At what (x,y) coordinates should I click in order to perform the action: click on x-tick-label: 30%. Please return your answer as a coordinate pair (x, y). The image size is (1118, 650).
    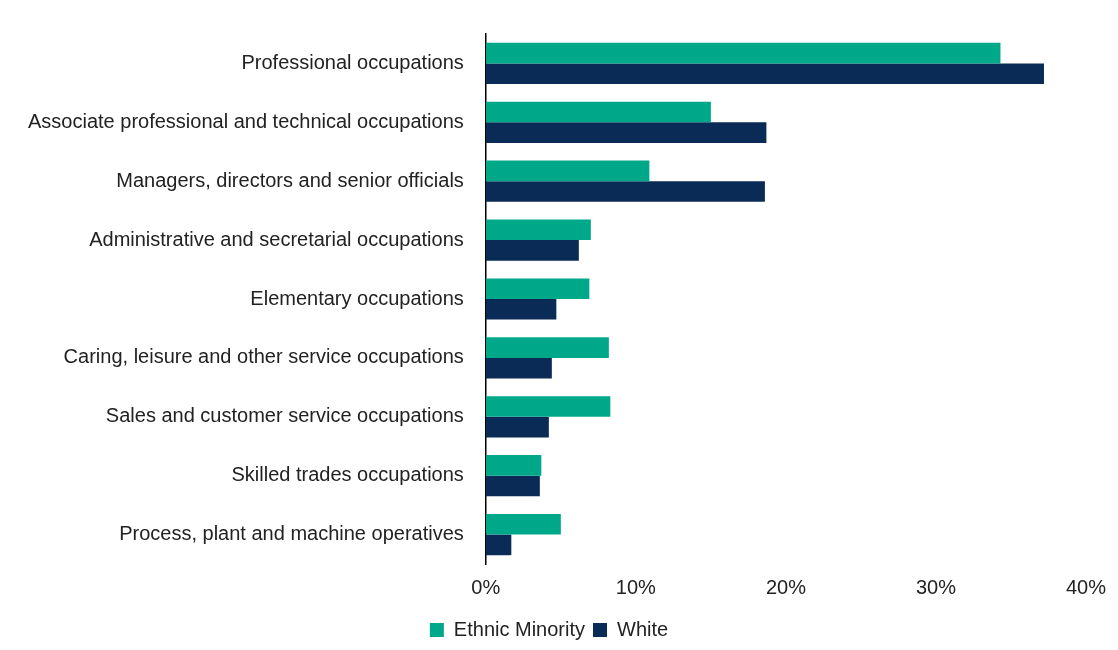
    Looking at the image, I should click on (936, 586).